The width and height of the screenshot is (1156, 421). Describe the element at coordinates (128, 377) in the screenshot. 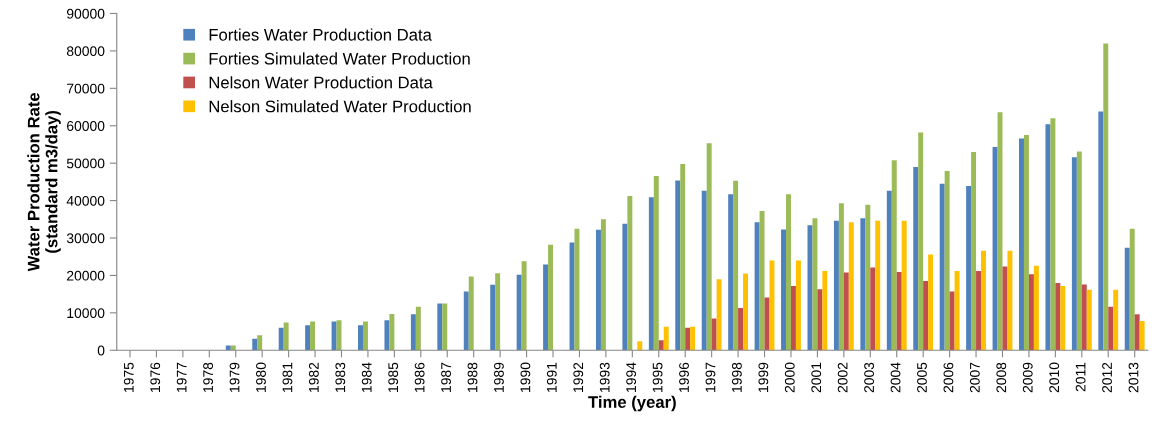

I see `x-tick-label: 1975` at that location.